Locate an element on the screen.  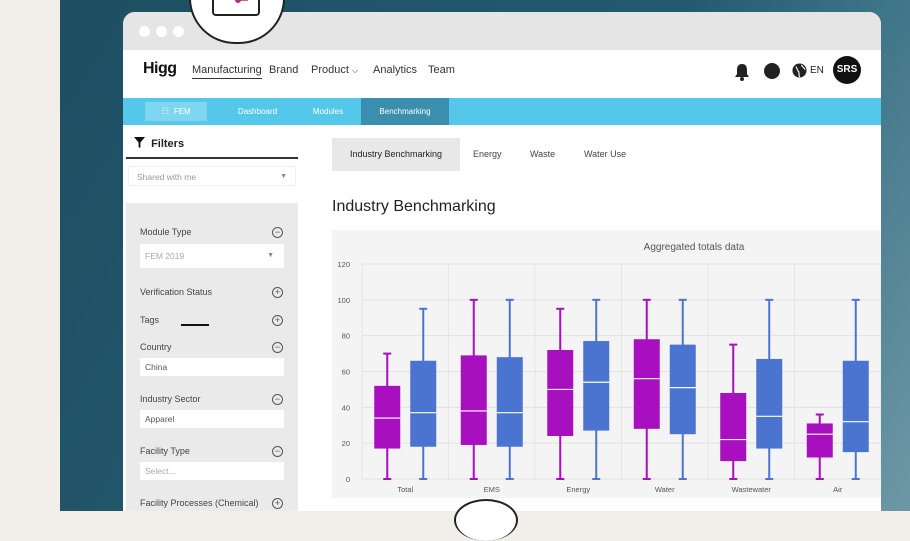
decorative-circle is located at coordinates (486, 520).